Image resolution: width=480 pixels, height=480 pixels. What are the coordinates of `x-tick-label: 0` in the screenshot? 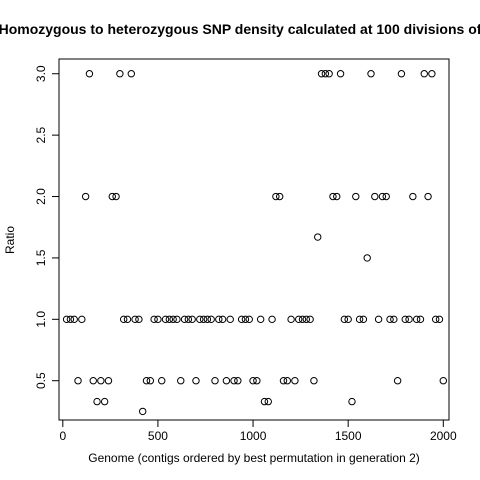 It's located at (62, 436).